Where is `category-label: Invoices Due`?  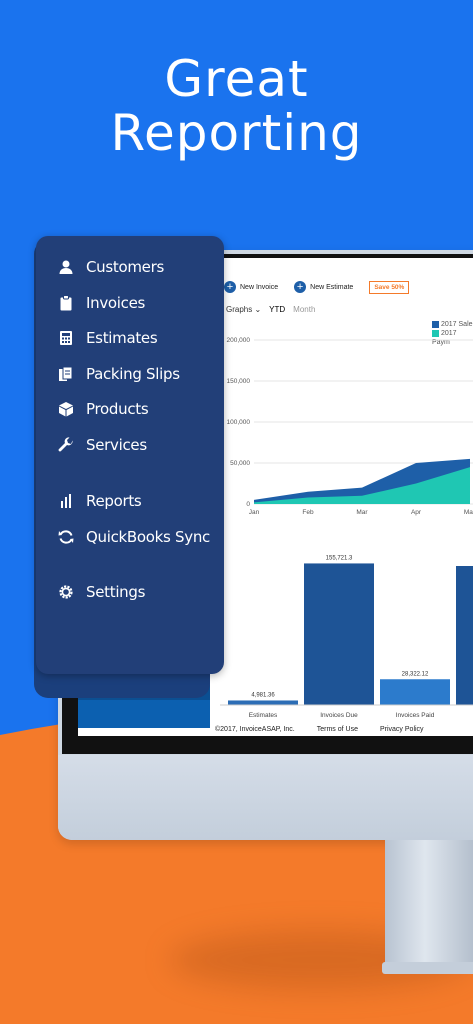
category-label: Invoices Due is located at coordinates (339, 715).